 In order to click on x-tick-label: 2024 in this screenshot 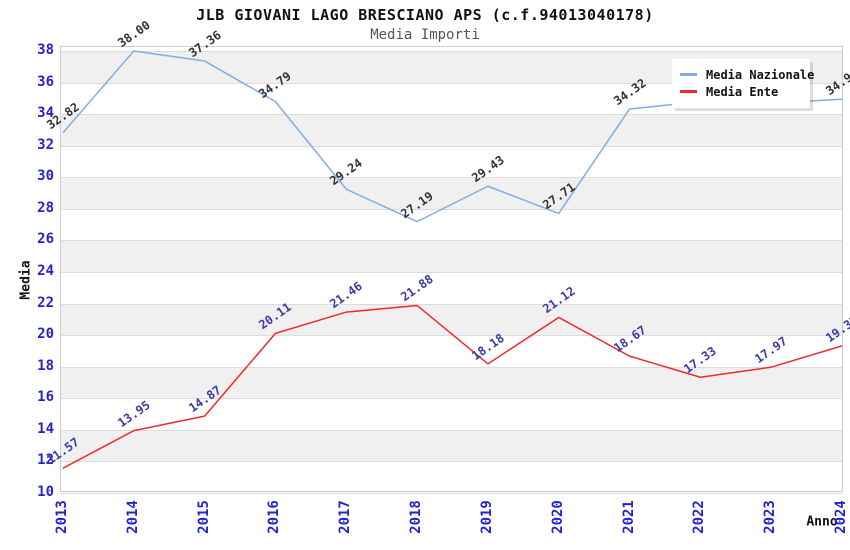, I will do `click(841, 517)`.